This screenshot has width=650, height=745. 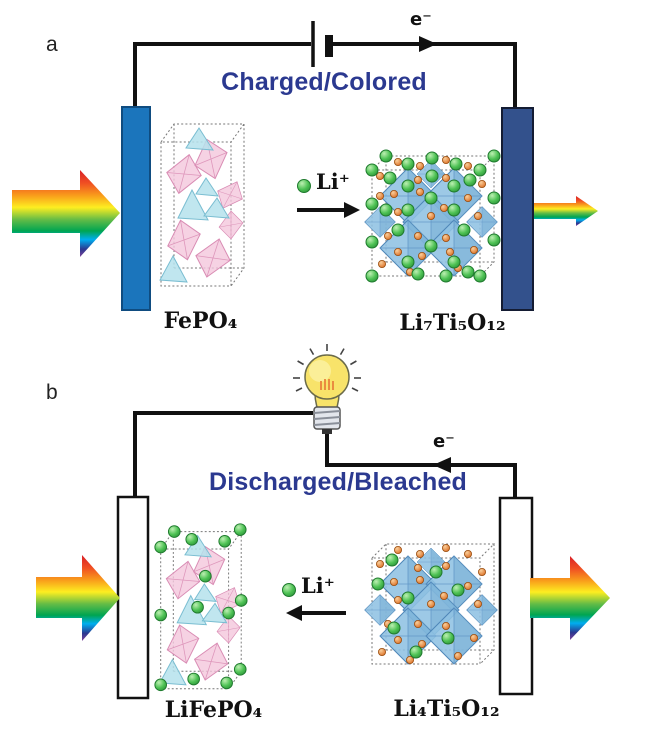 What do you see at coordinates (517, 209) in the screenshot?
I see `electrode-a-right` at bounding box center [517, 209].